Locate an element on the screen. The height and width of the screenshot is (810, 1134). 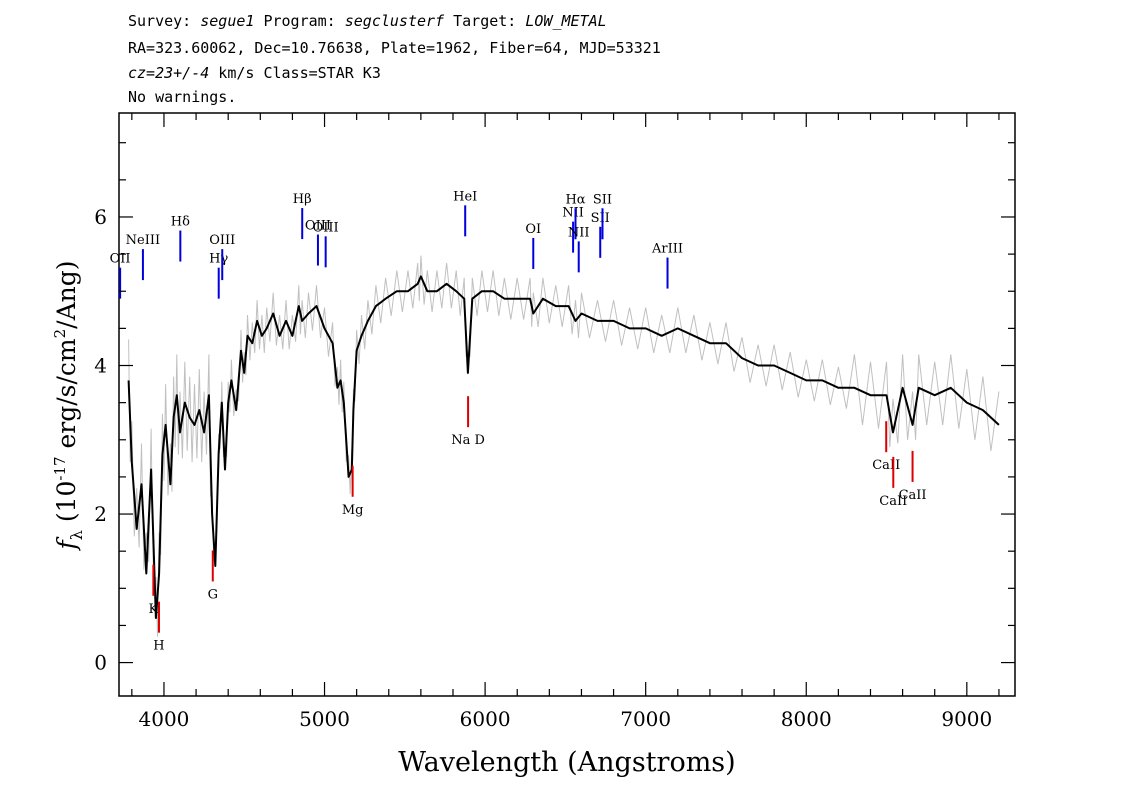
x-axis-title: Wavelength (Angstroms) is located at coordinates (566, 762).